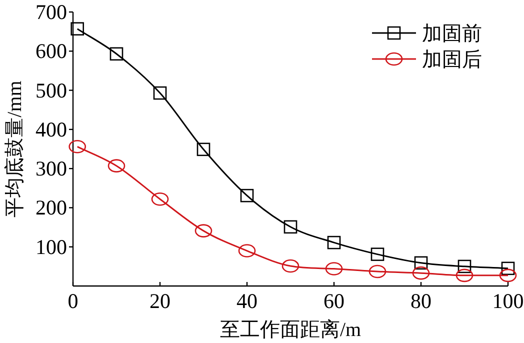 The height and width of the screenshot is (343, 524). I want to click on x-axis-title: 至工作面距离/m, so click(291, 330).